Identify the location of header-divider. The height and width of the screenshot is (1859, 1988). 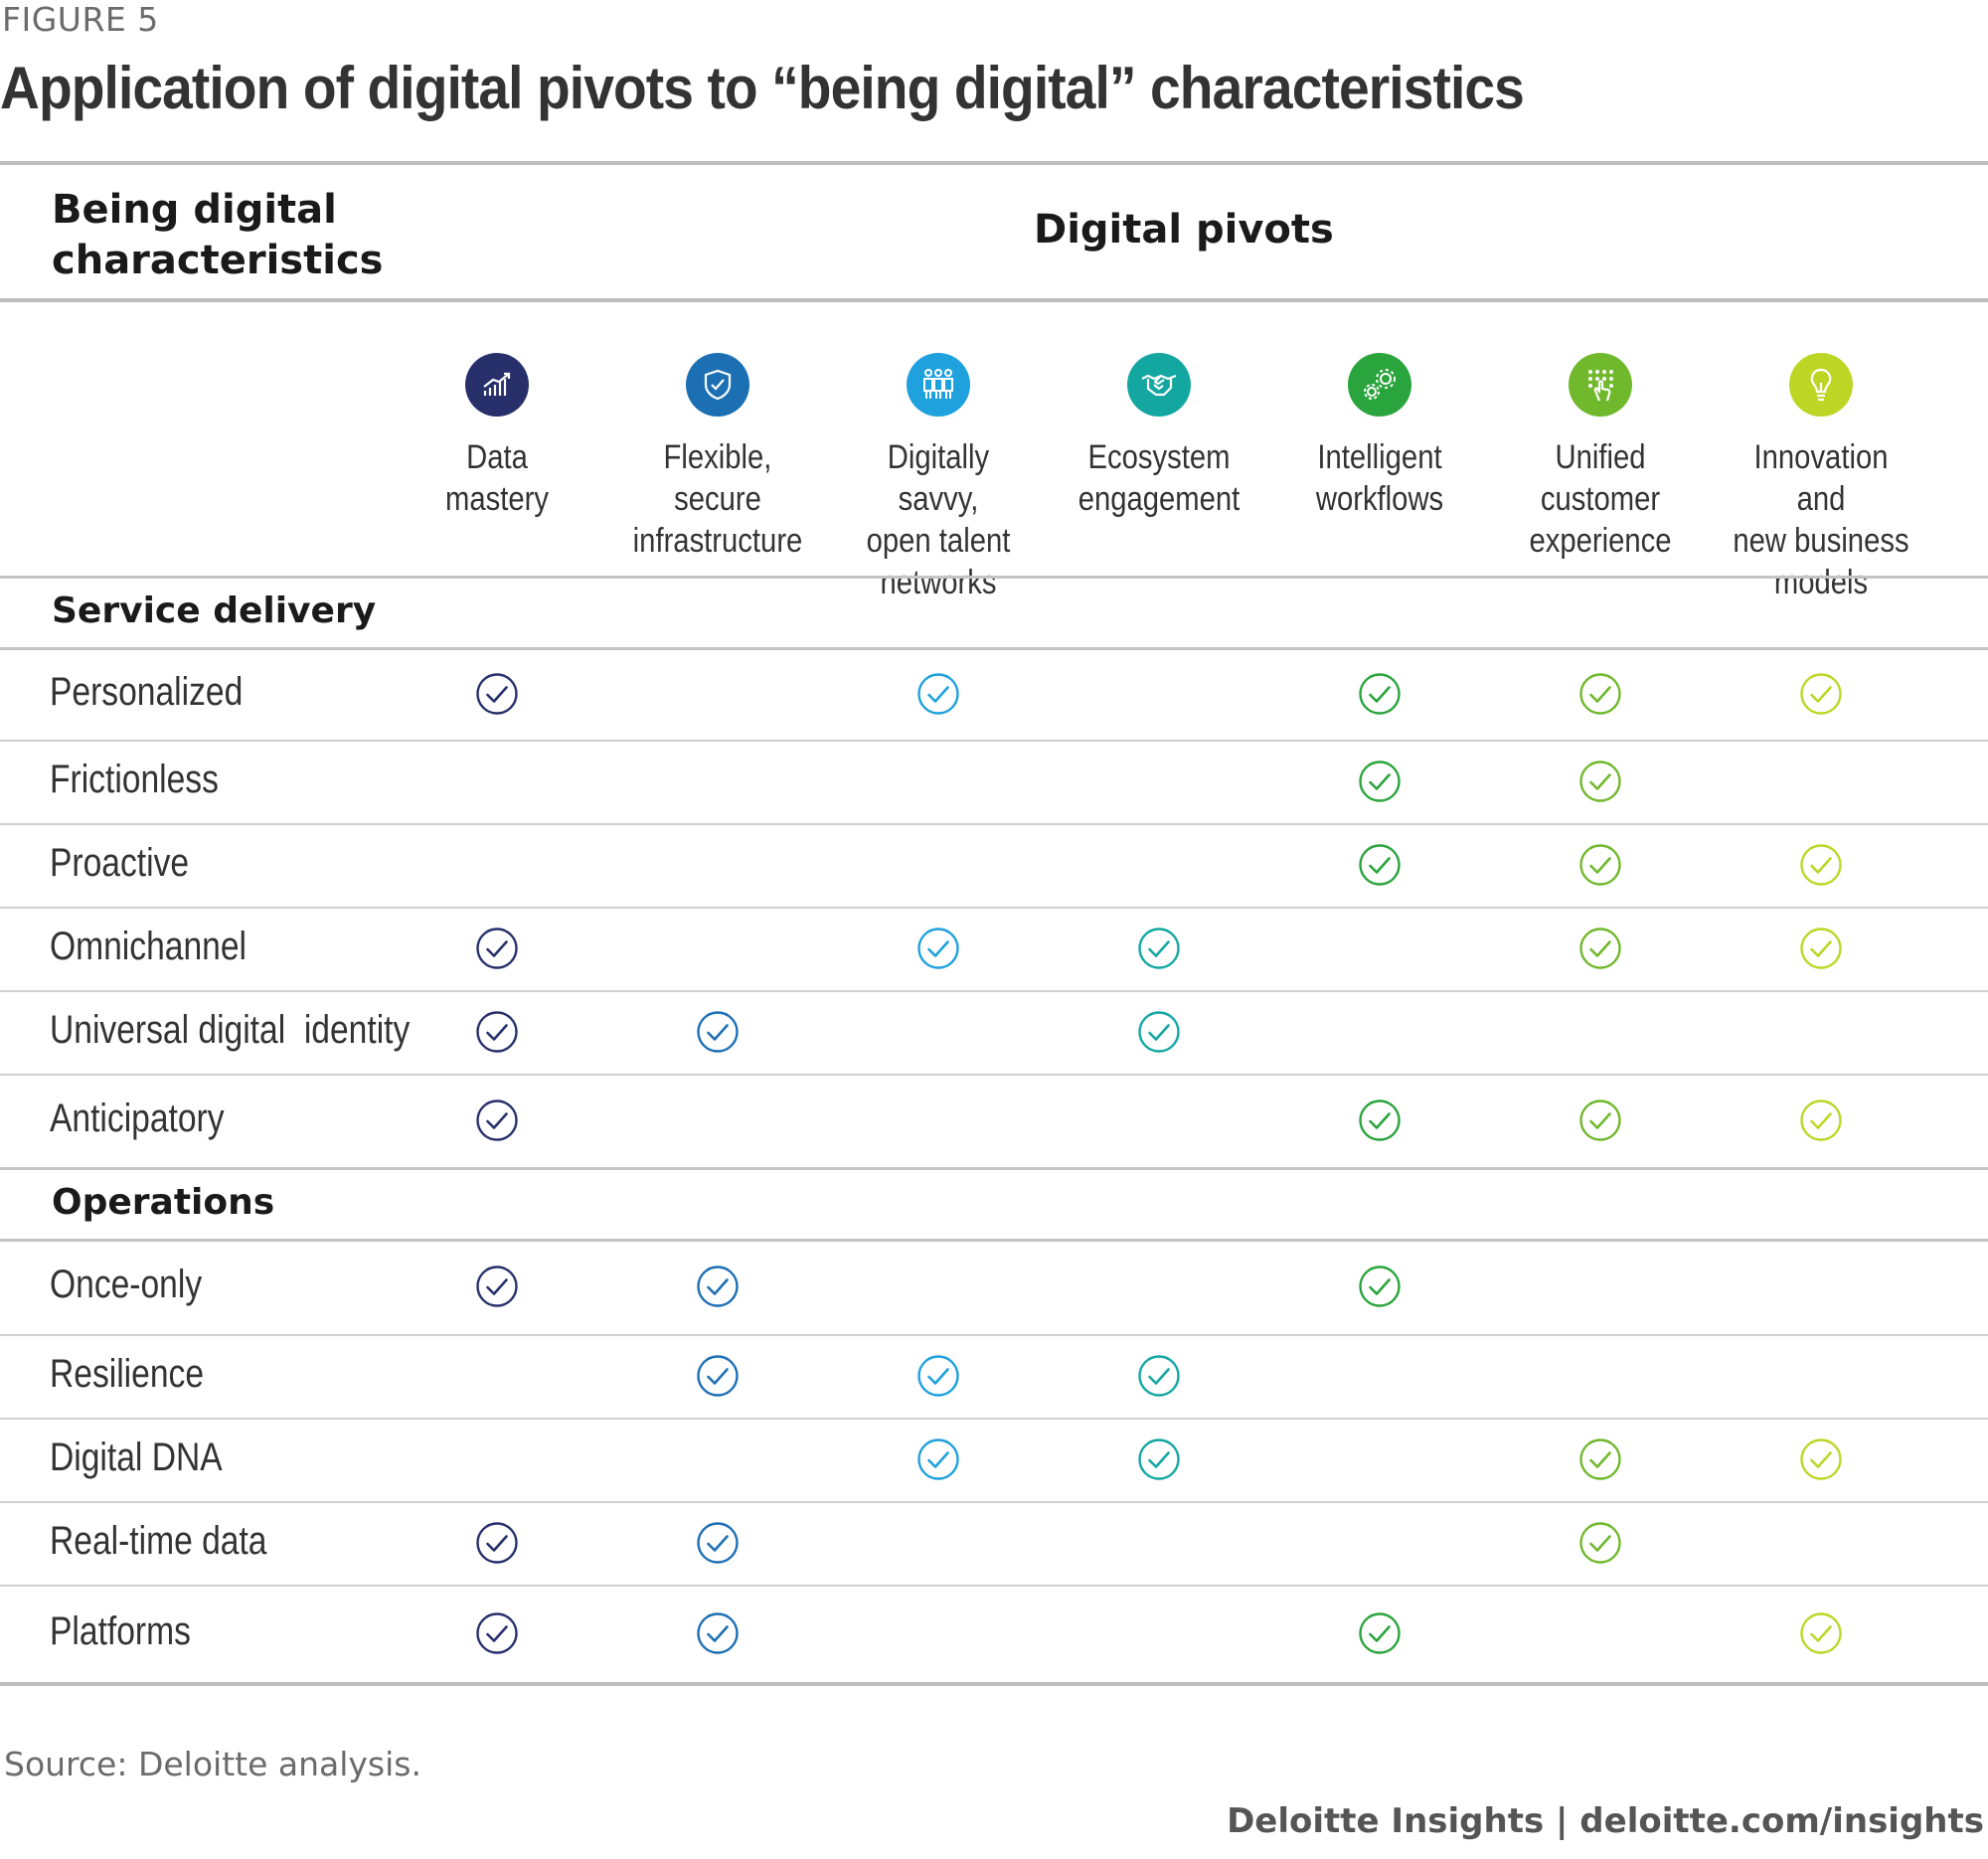
(994, 300).